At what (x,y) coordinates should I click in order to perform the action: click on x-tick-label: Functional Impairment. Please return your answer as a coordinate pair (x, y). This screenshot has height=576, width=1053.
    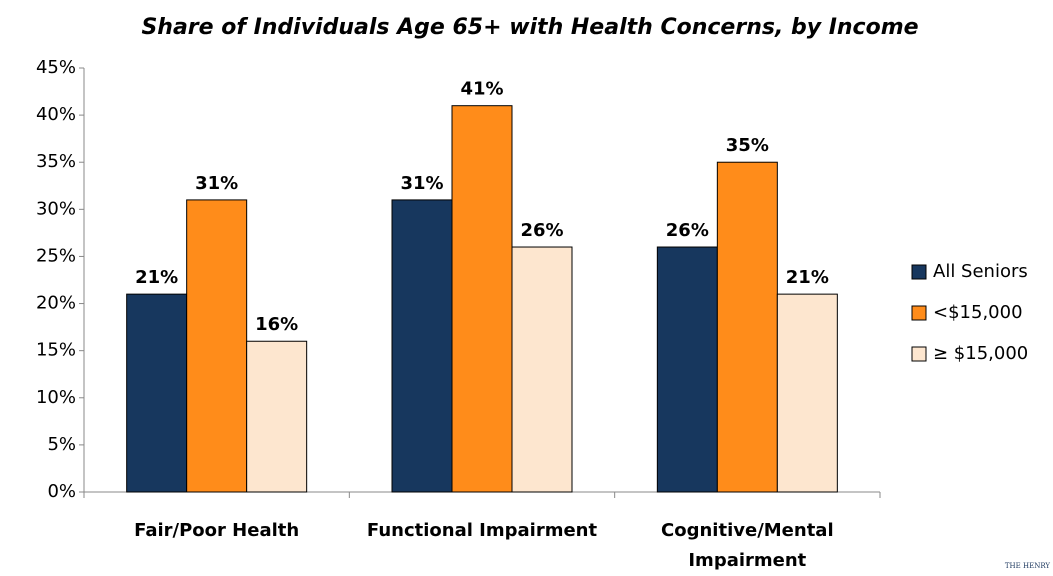
    Looking at the image, I should click on (482, 530).